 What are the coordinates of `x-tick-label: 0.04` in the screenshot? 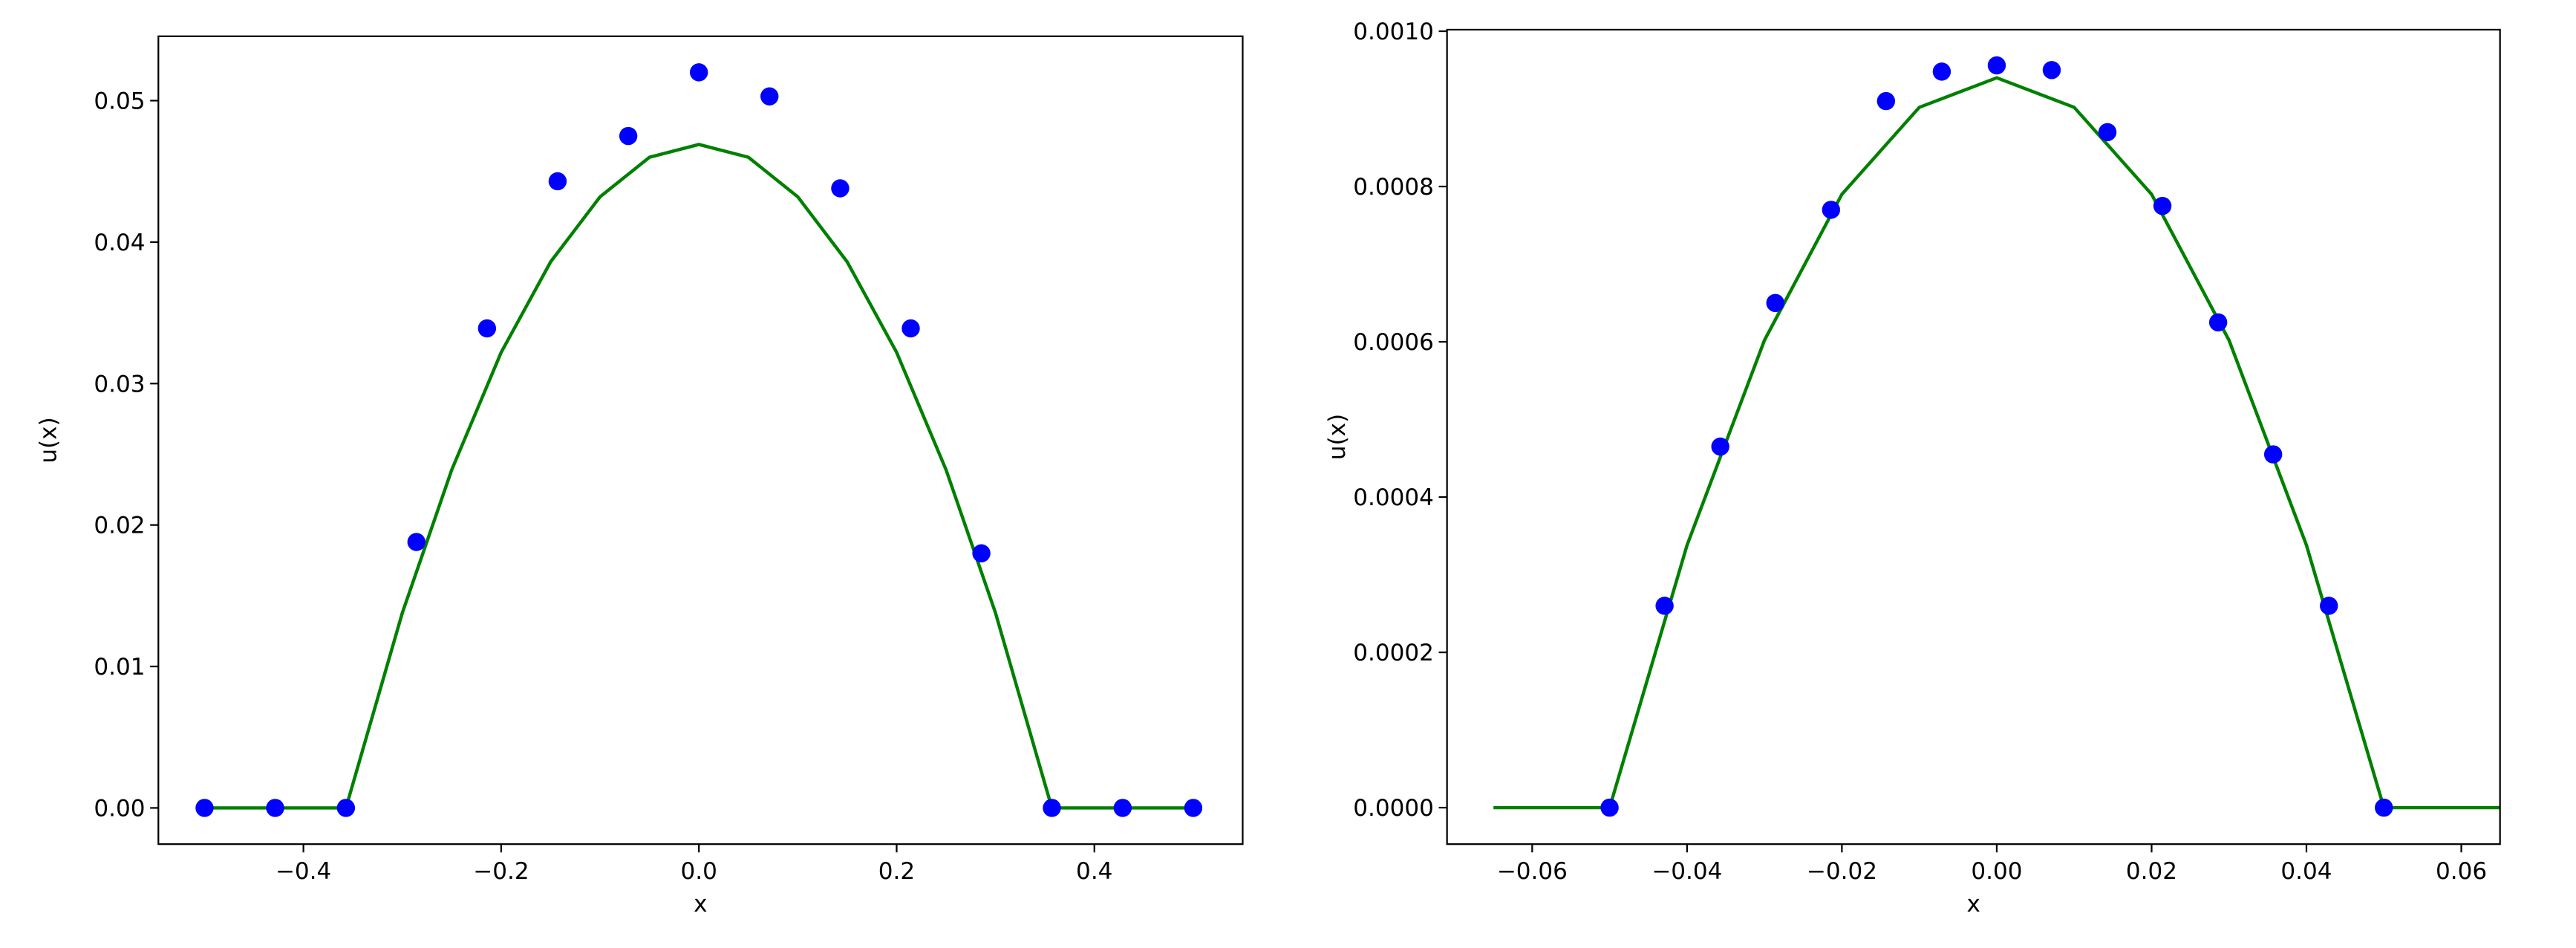 It's located at (2306, 871).